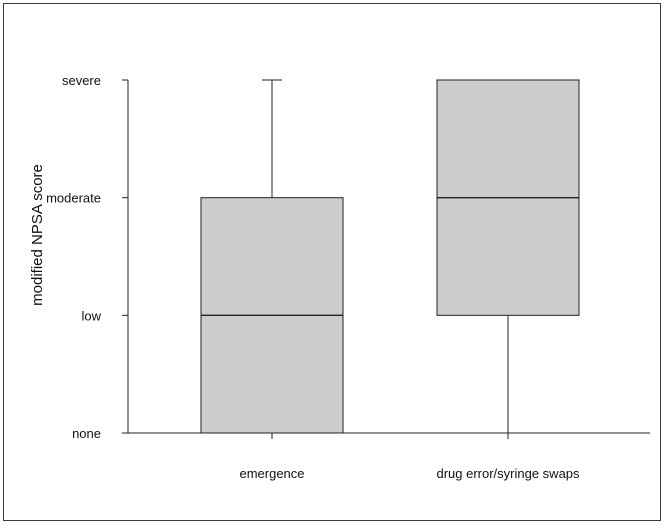 The image size is (668, 528). What do you see at coordinates (271, 473) in the screenshot?
I see `x-category-label: emergence` at bounding box center [271, 473].